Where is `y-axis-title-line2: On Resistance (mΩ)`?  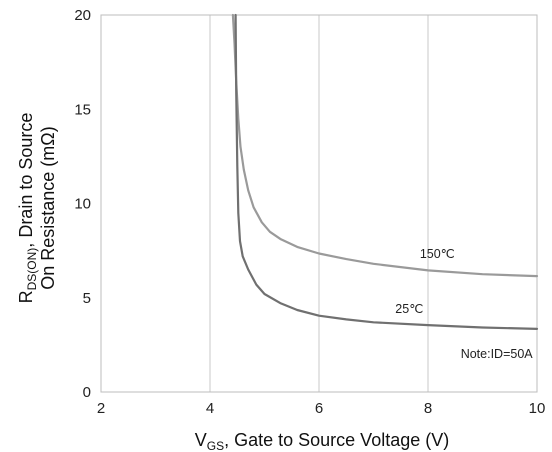
y-axis-title-line2: On Resistance (mΩ) is located at coordinates (48, 208).